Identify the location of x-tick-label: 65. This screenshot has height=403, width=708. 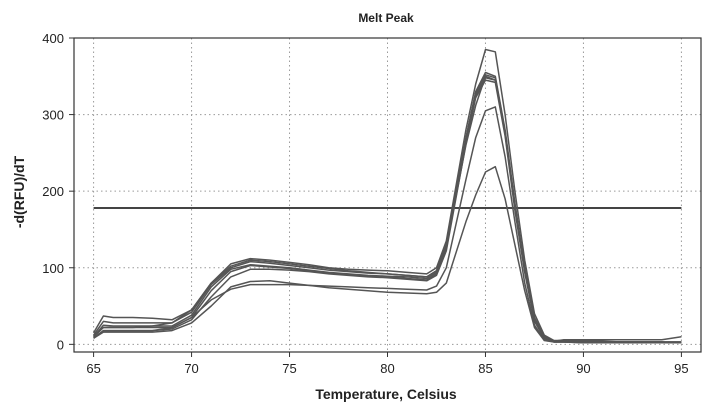
(93, 368).